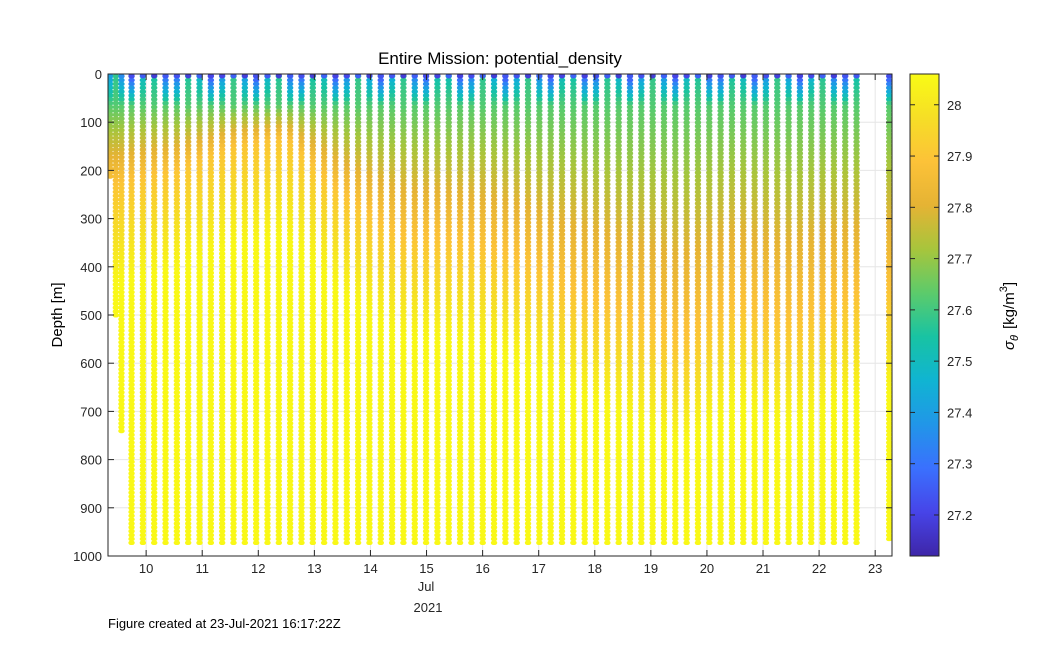 This screenshot has width=1060, height=654. Describe the element at coordinates (370, 568) in the screenshot. I see `x-tick-label: 14` at that location.